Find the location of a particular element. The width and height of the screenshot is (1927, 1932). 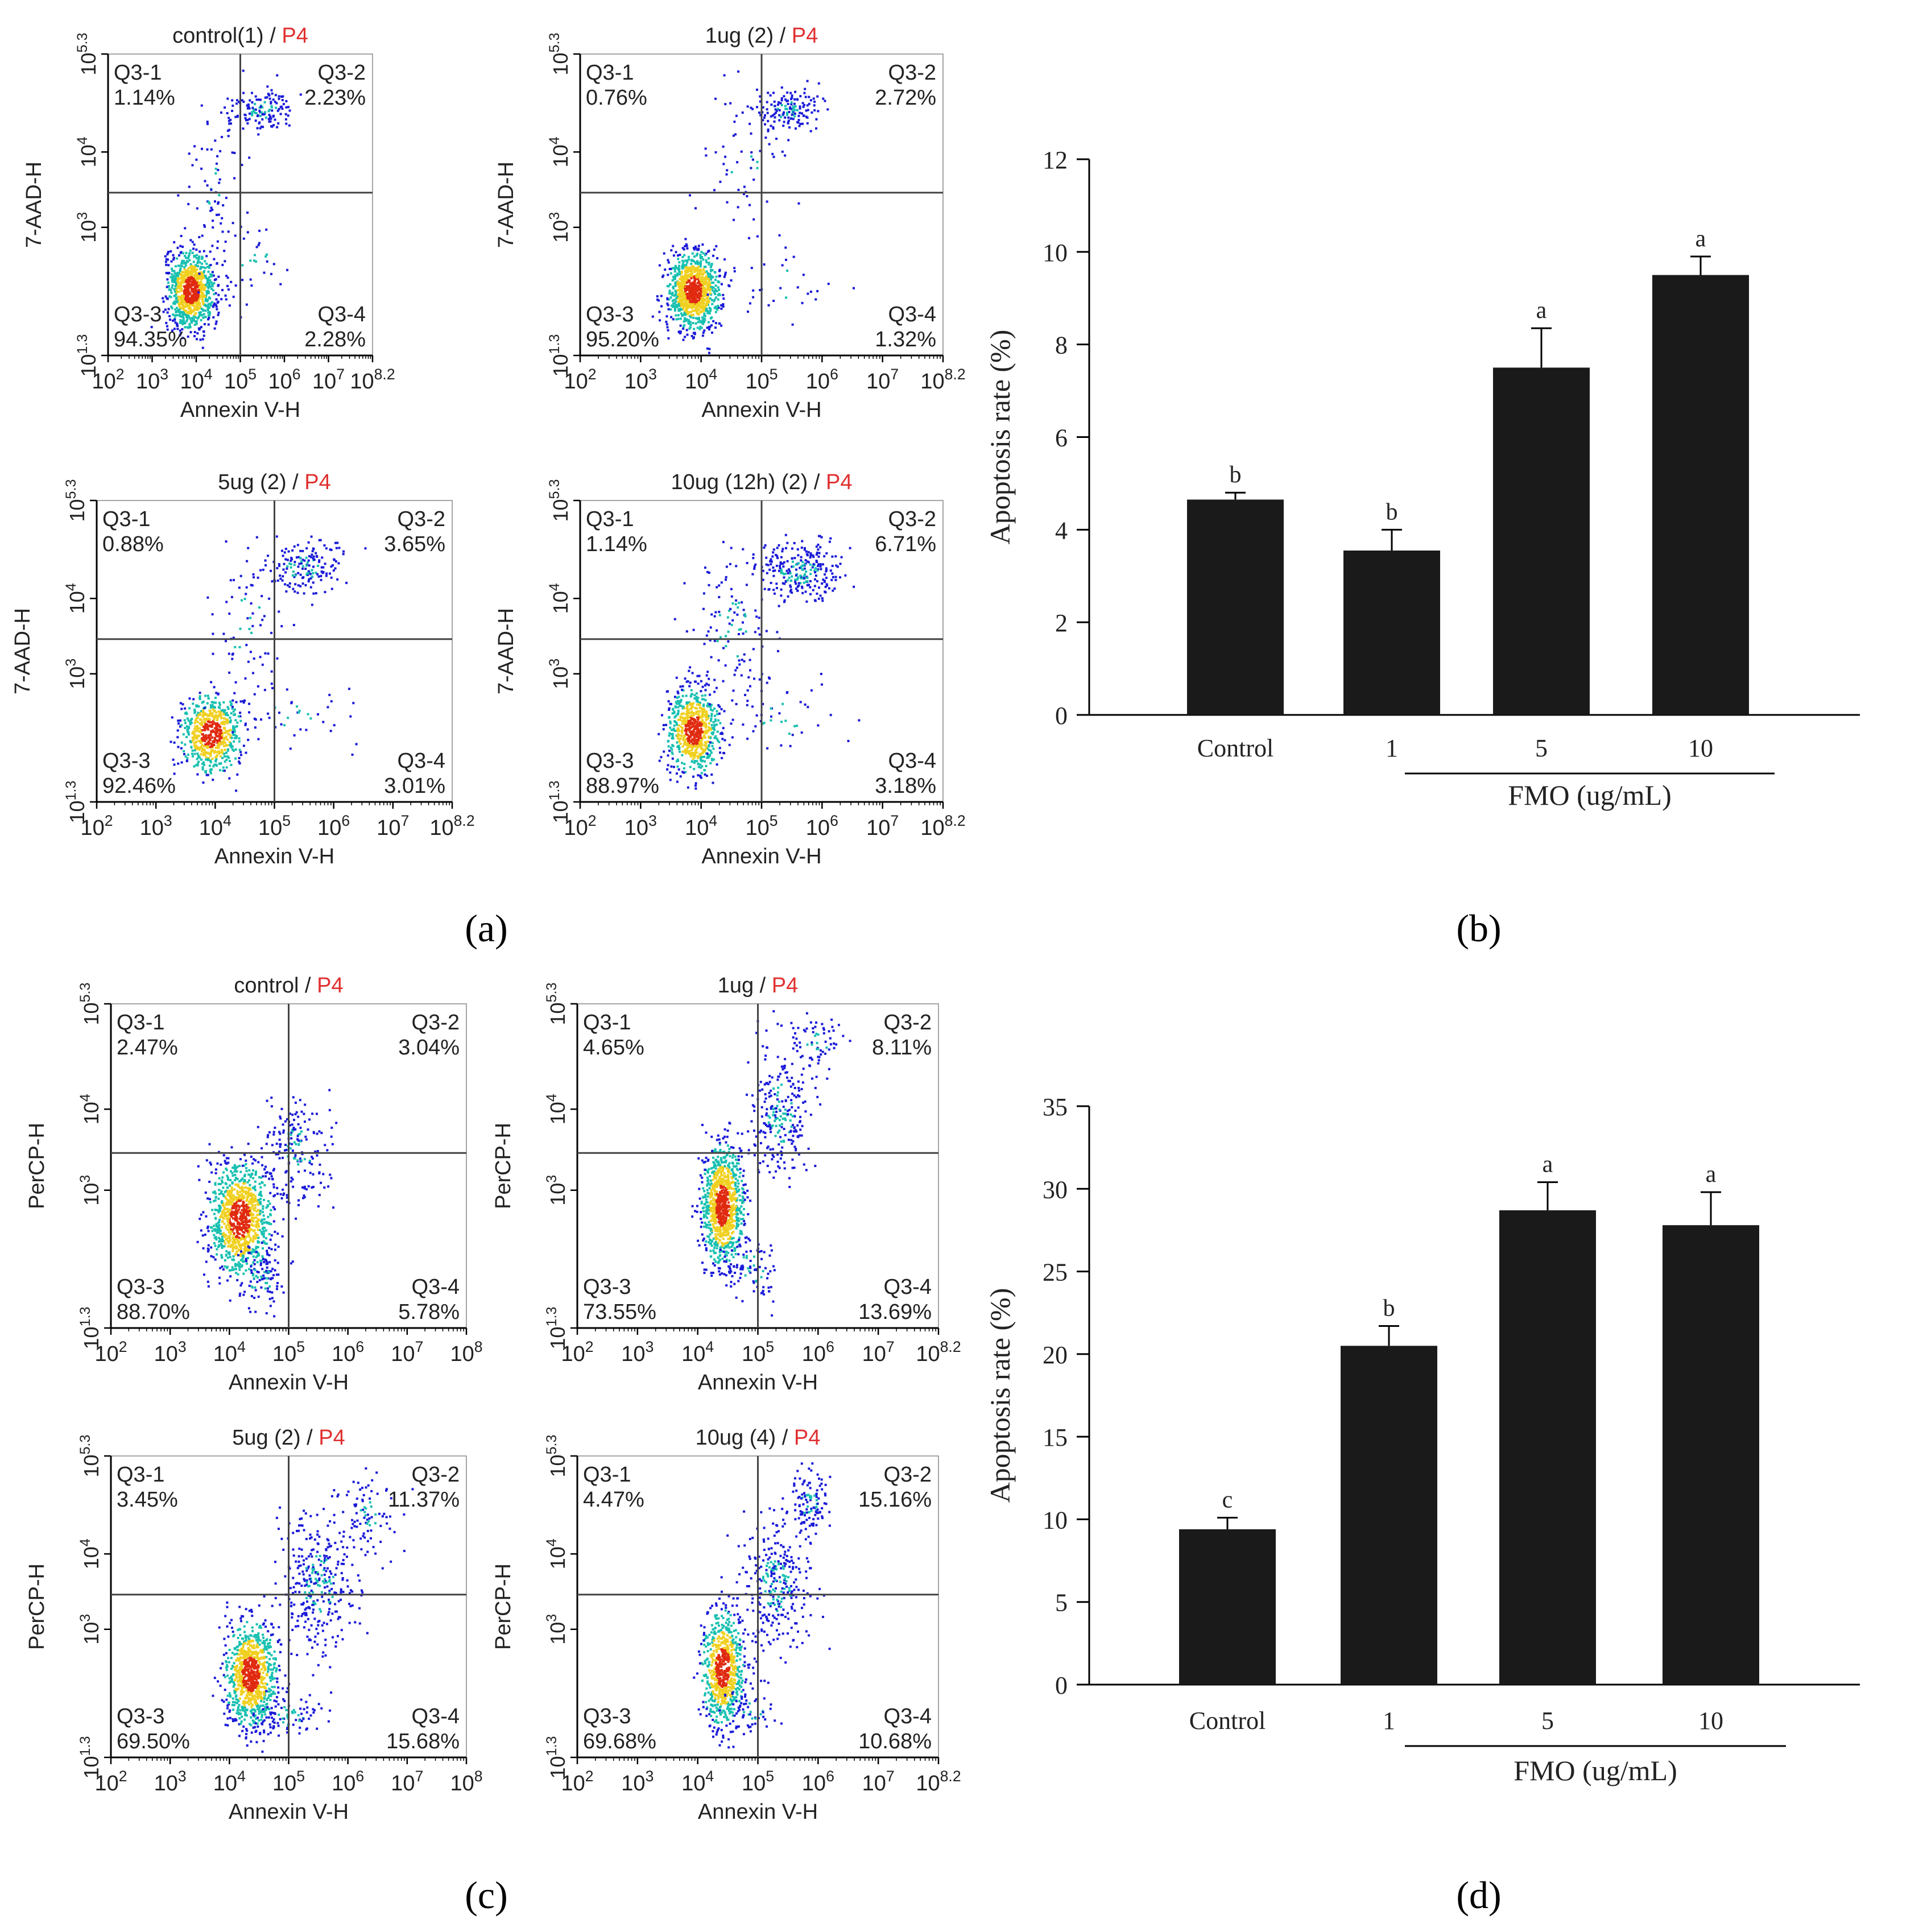

x-tick-label: 106 is located at coordinates (284, 380).